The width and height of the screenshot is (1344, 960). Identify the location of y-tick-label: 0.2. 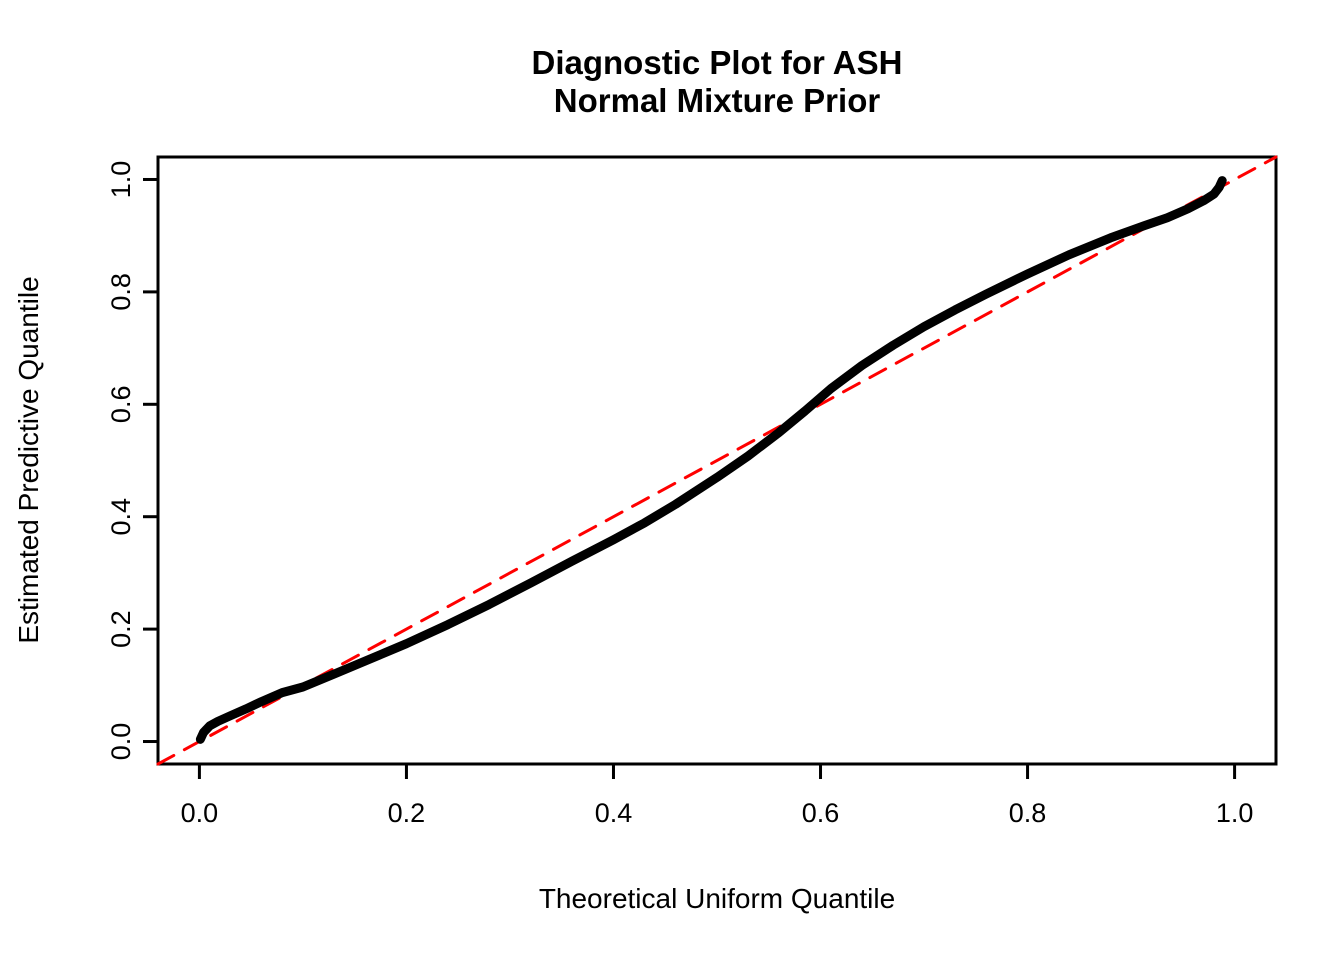
(121, 629).